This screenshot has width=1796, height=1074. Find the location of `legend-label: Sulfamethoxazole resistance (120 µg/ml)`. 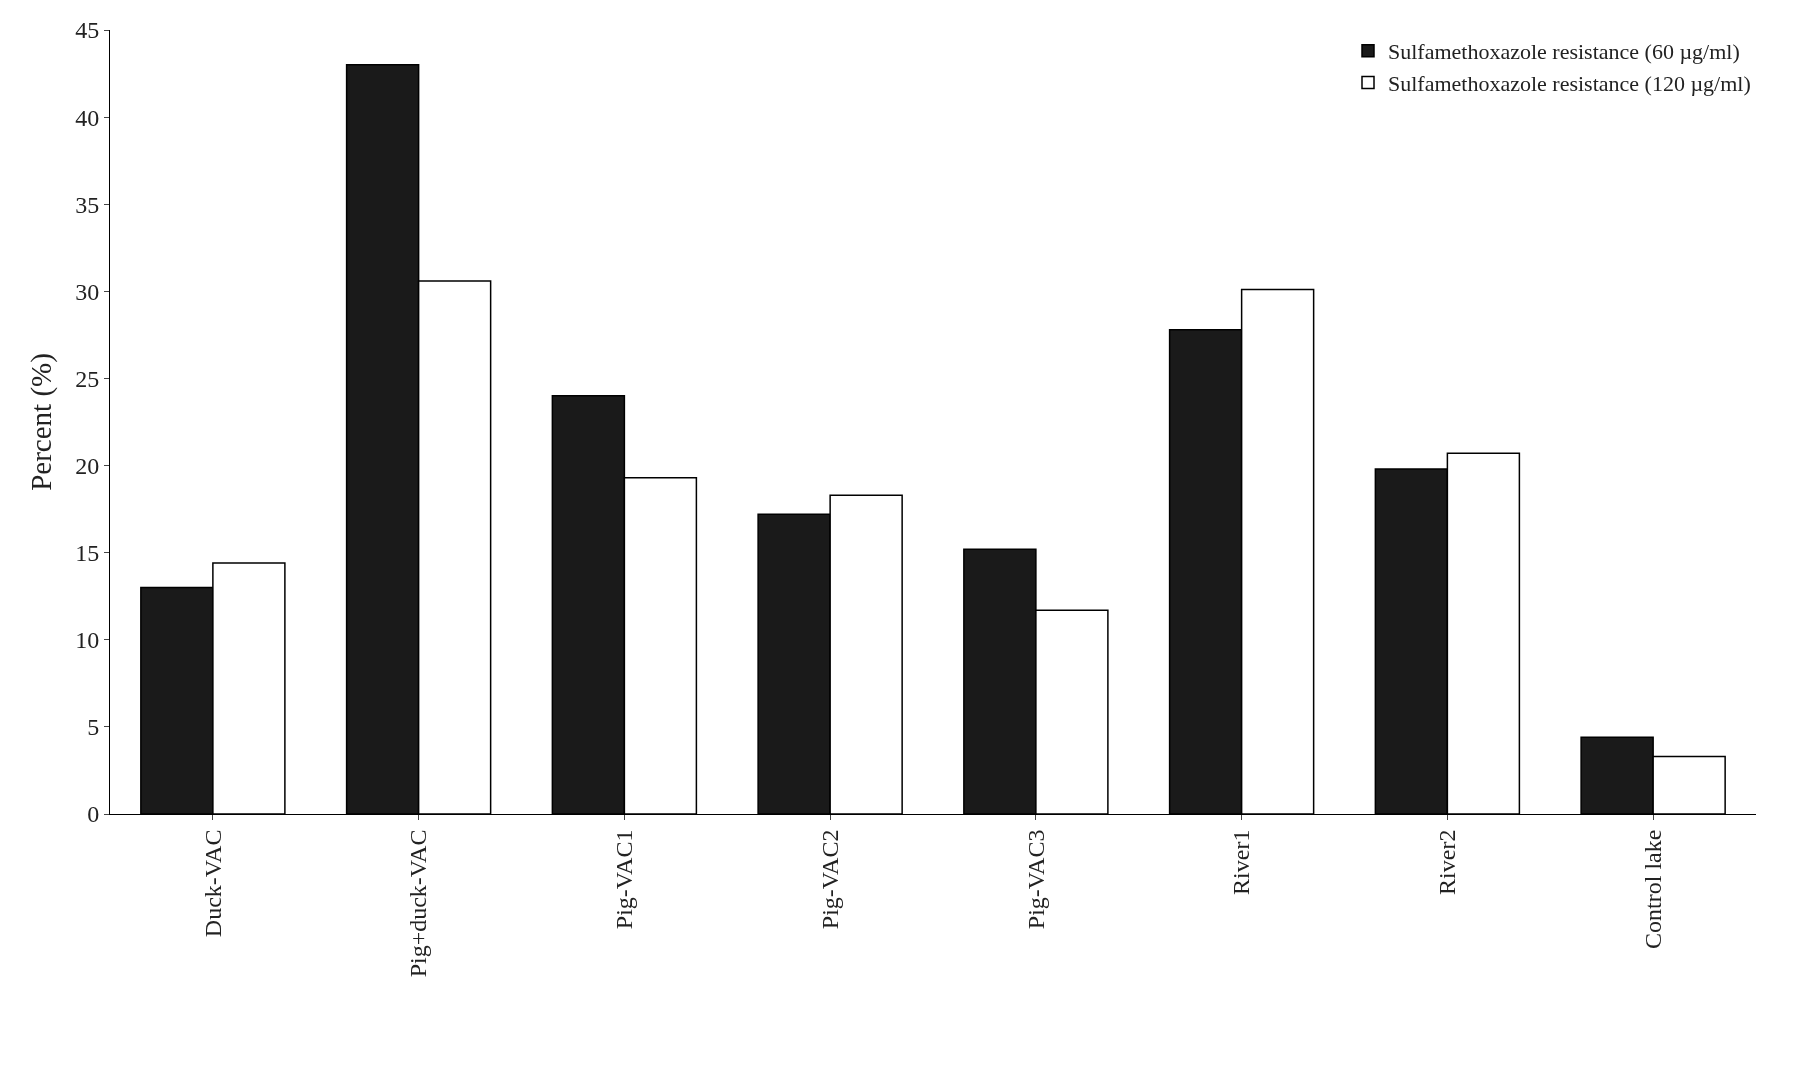

legend-label: Sulfamethoxazole resistance (120 µg/ml) is located at coordinates (1569, 83).